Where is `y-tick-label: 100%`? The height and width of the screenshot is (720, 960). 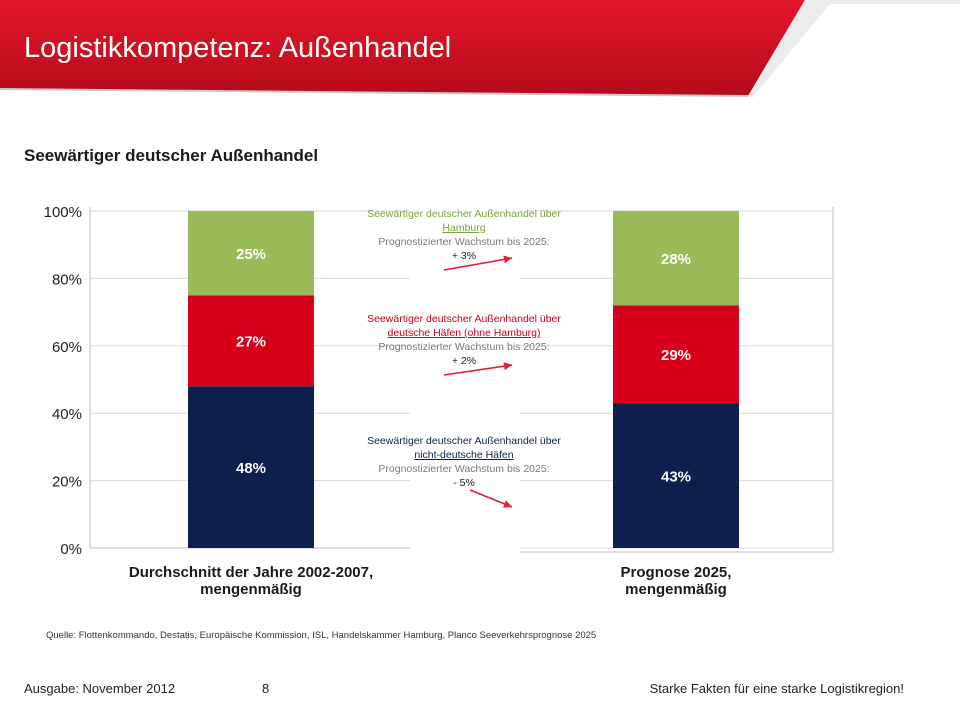 y-tick-label: 100% is located at coordinates (63, 212).